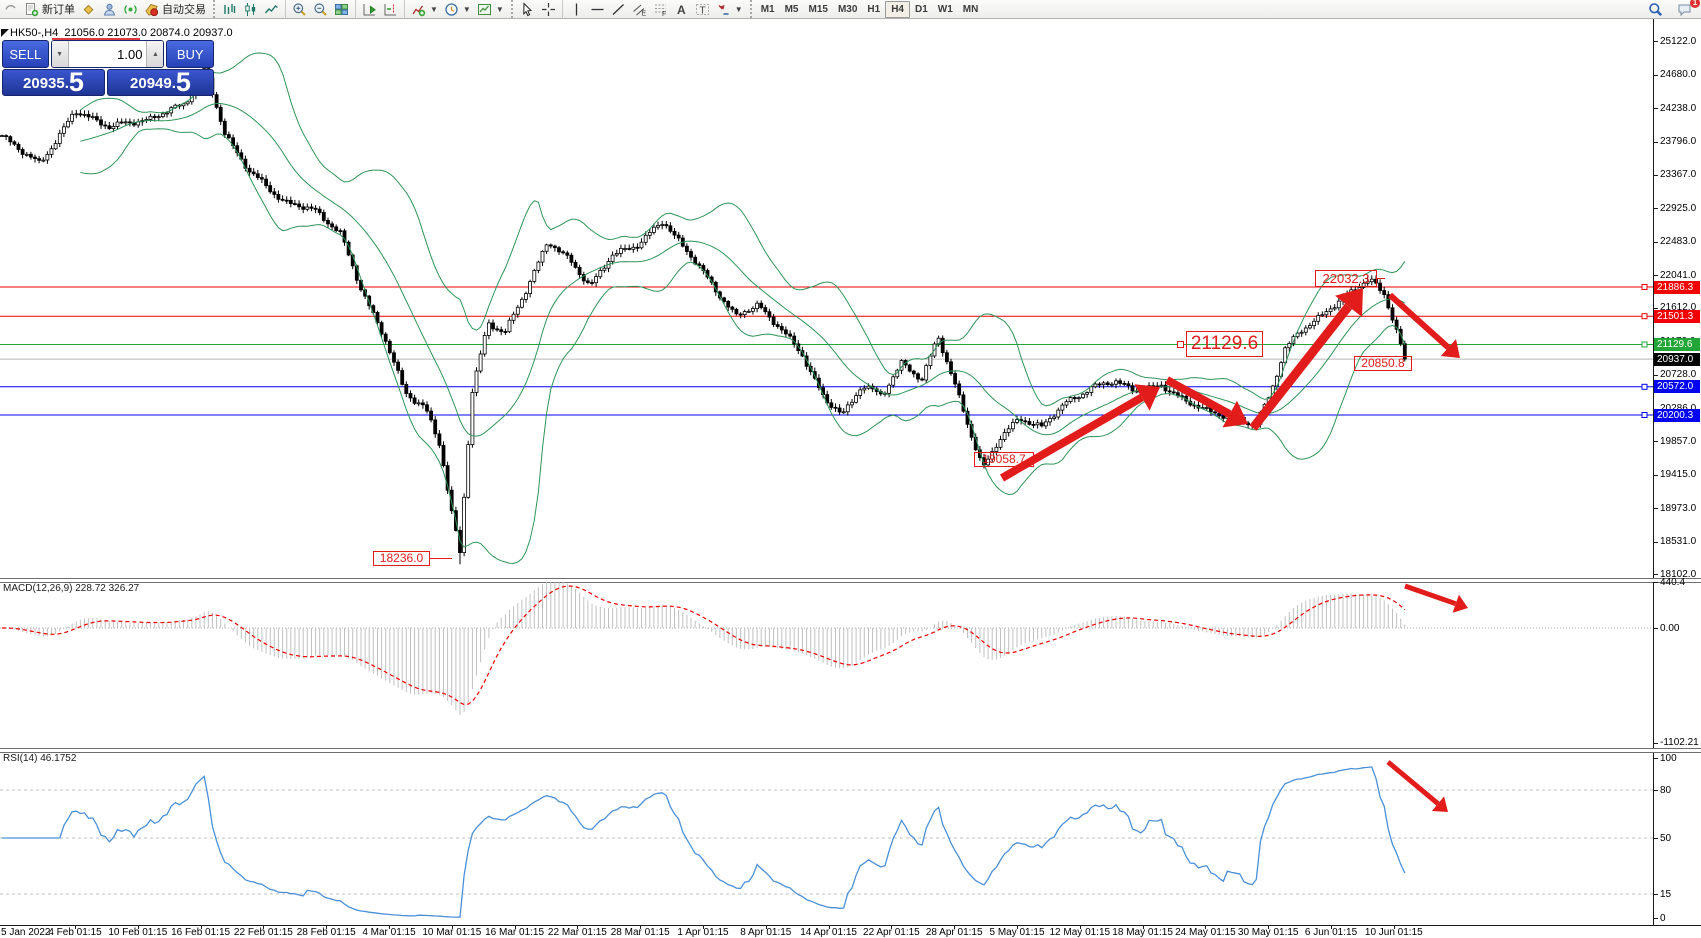 This screenshot has width=1701, height=938. Describe the element at coordinates (873, 9) in the screenshot. I see `tf-h1-button: H1` at that location.